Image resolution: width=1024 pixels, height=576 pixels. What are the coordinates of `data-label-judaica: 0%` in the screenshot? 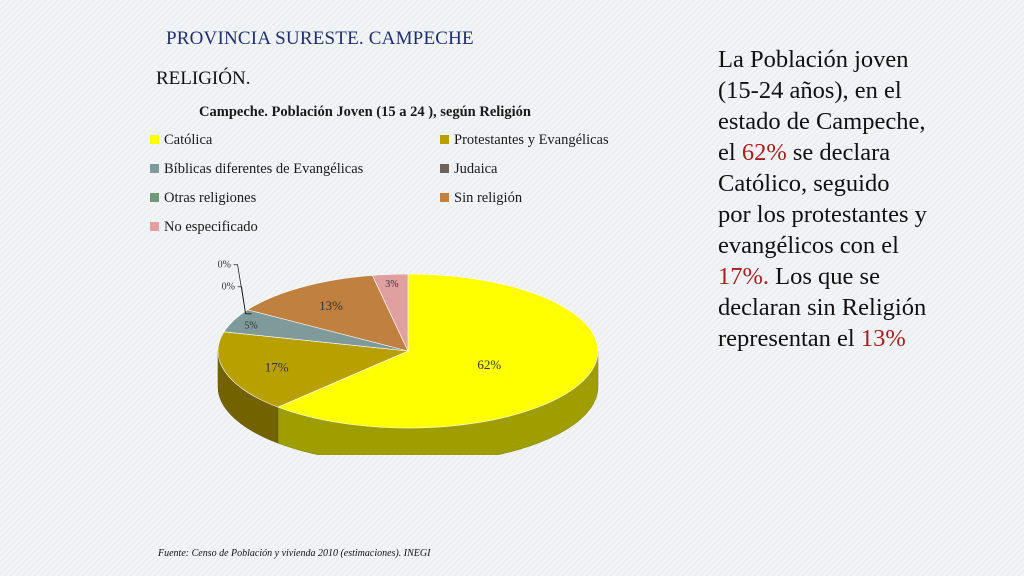 It's located at (224, 265).